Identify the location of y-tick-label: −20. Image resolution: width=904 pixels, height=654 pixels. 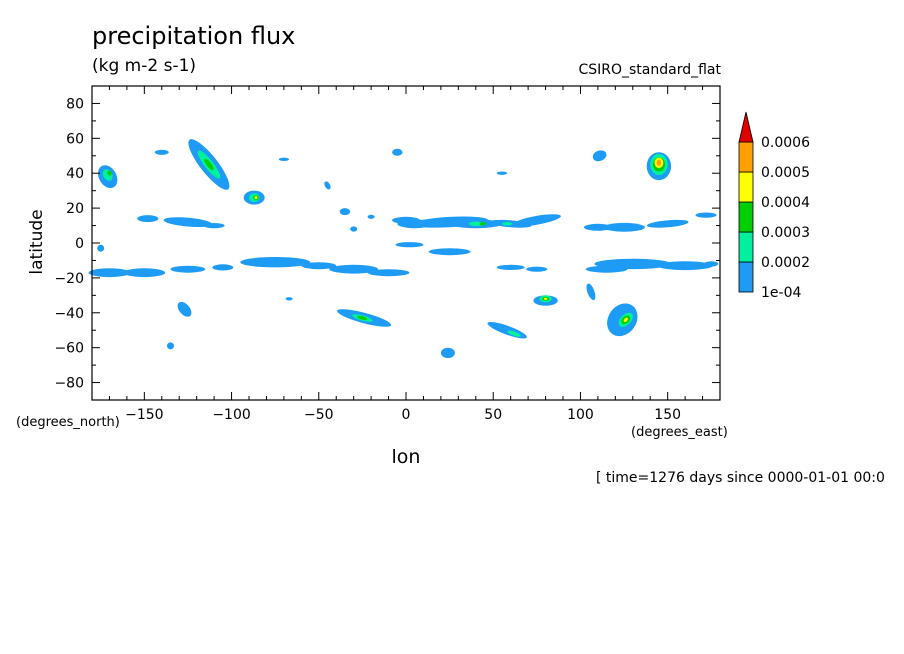
(69, 279).